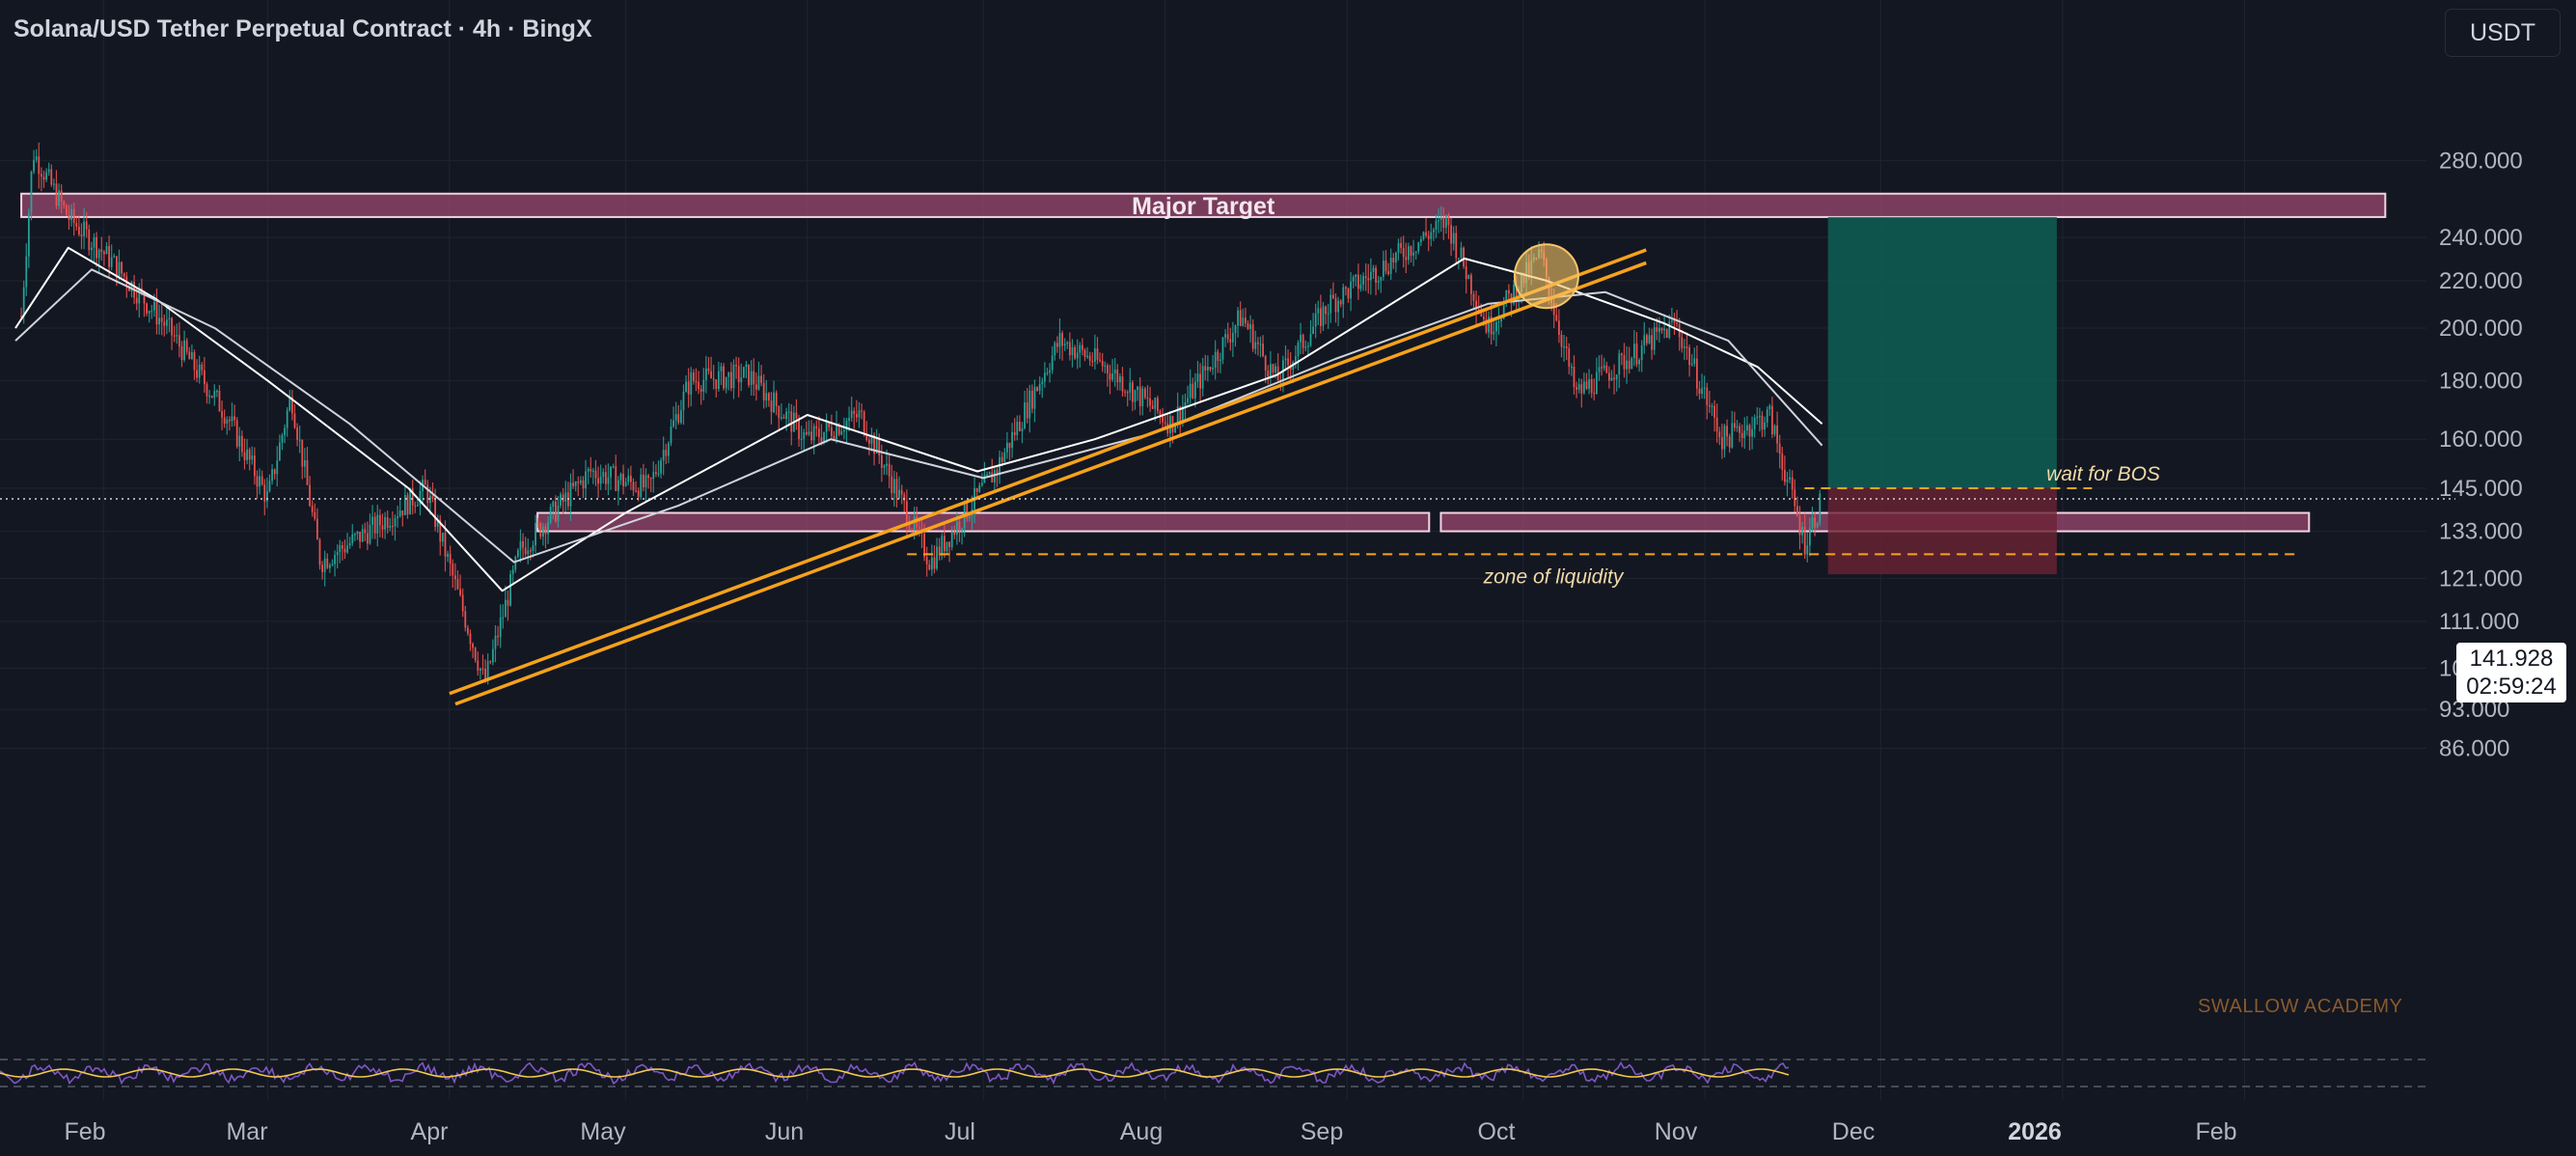 The width and height of the screenshot is (2576, 1156). What do you see at coordinates (1942, 352) in the screenshot?
I see `profit-zone` at bounding box center [1942, 352].